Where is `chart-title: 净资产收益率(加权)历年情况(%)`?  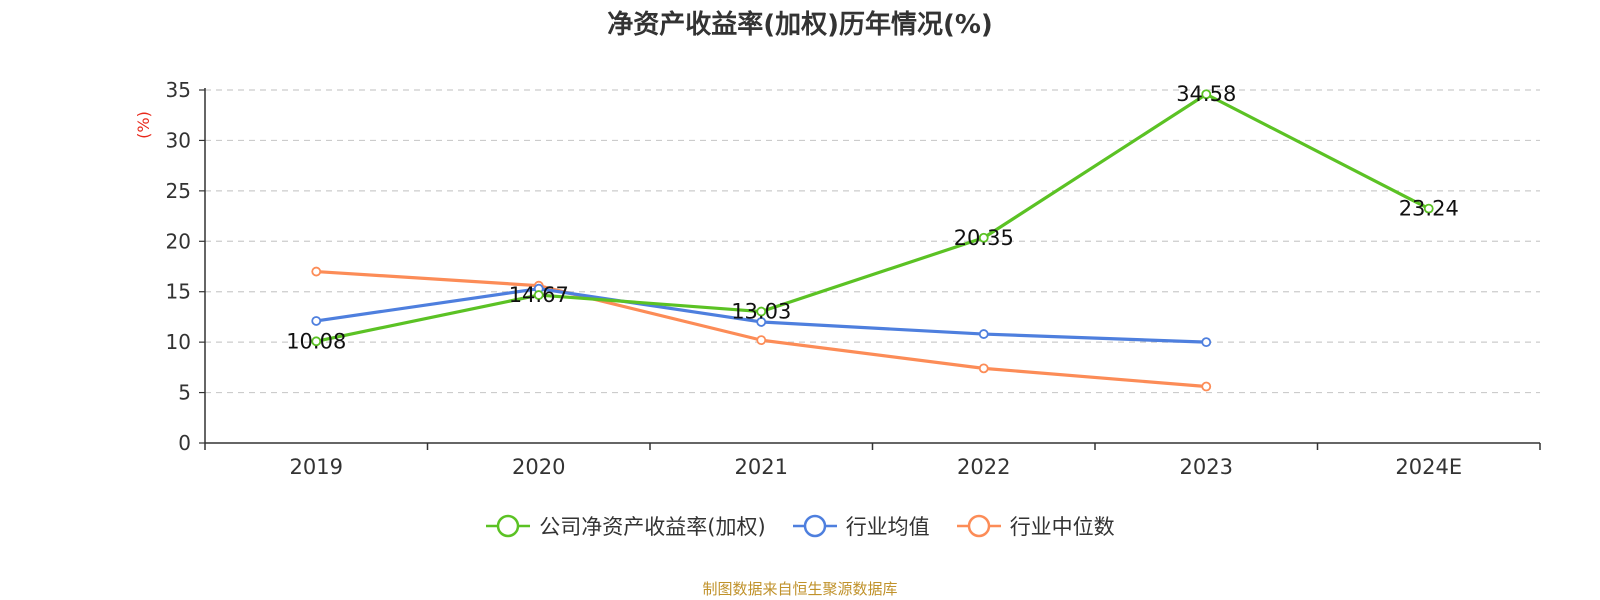 chart-title: 净资产收益率(加权)历年情况(%) is located at coordinates (800, 25).